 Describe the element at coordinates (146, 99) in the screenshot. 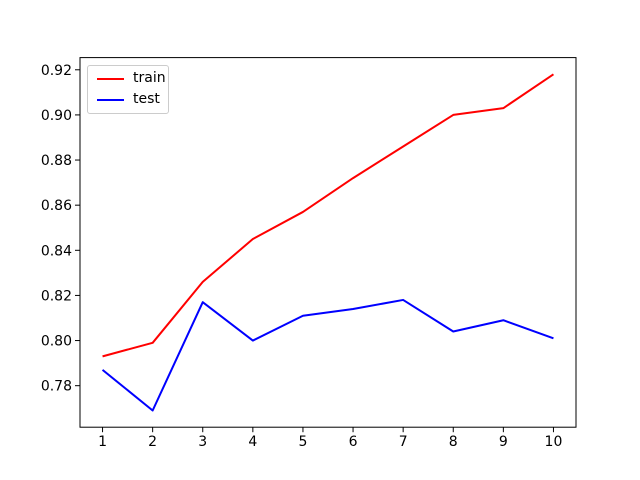

I see `legend-label-test: test` at that location.